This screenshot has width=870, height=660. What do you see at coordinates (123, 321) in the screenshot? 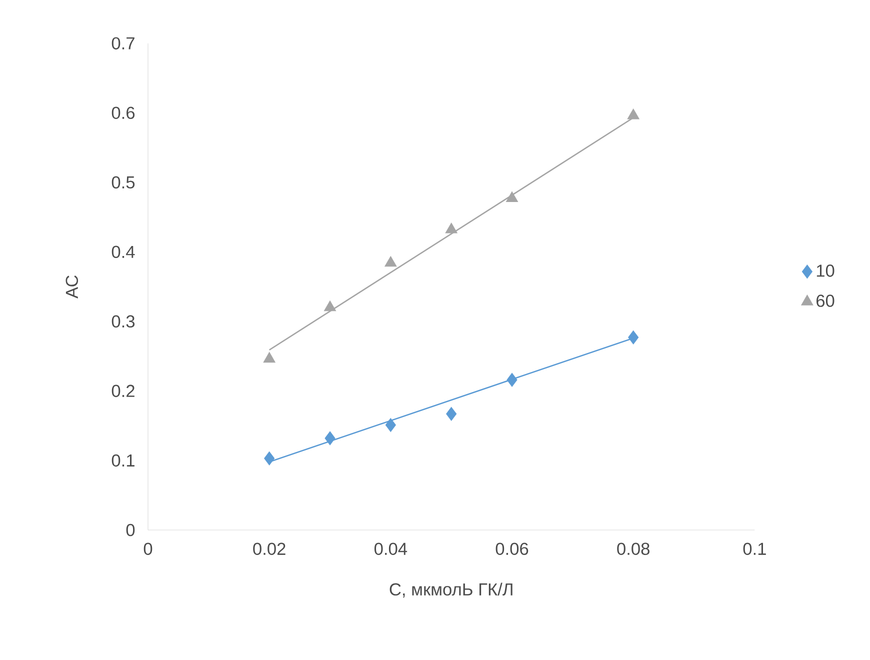
I see `y-tick-label: 0.3` at bounding box center [123, 321].